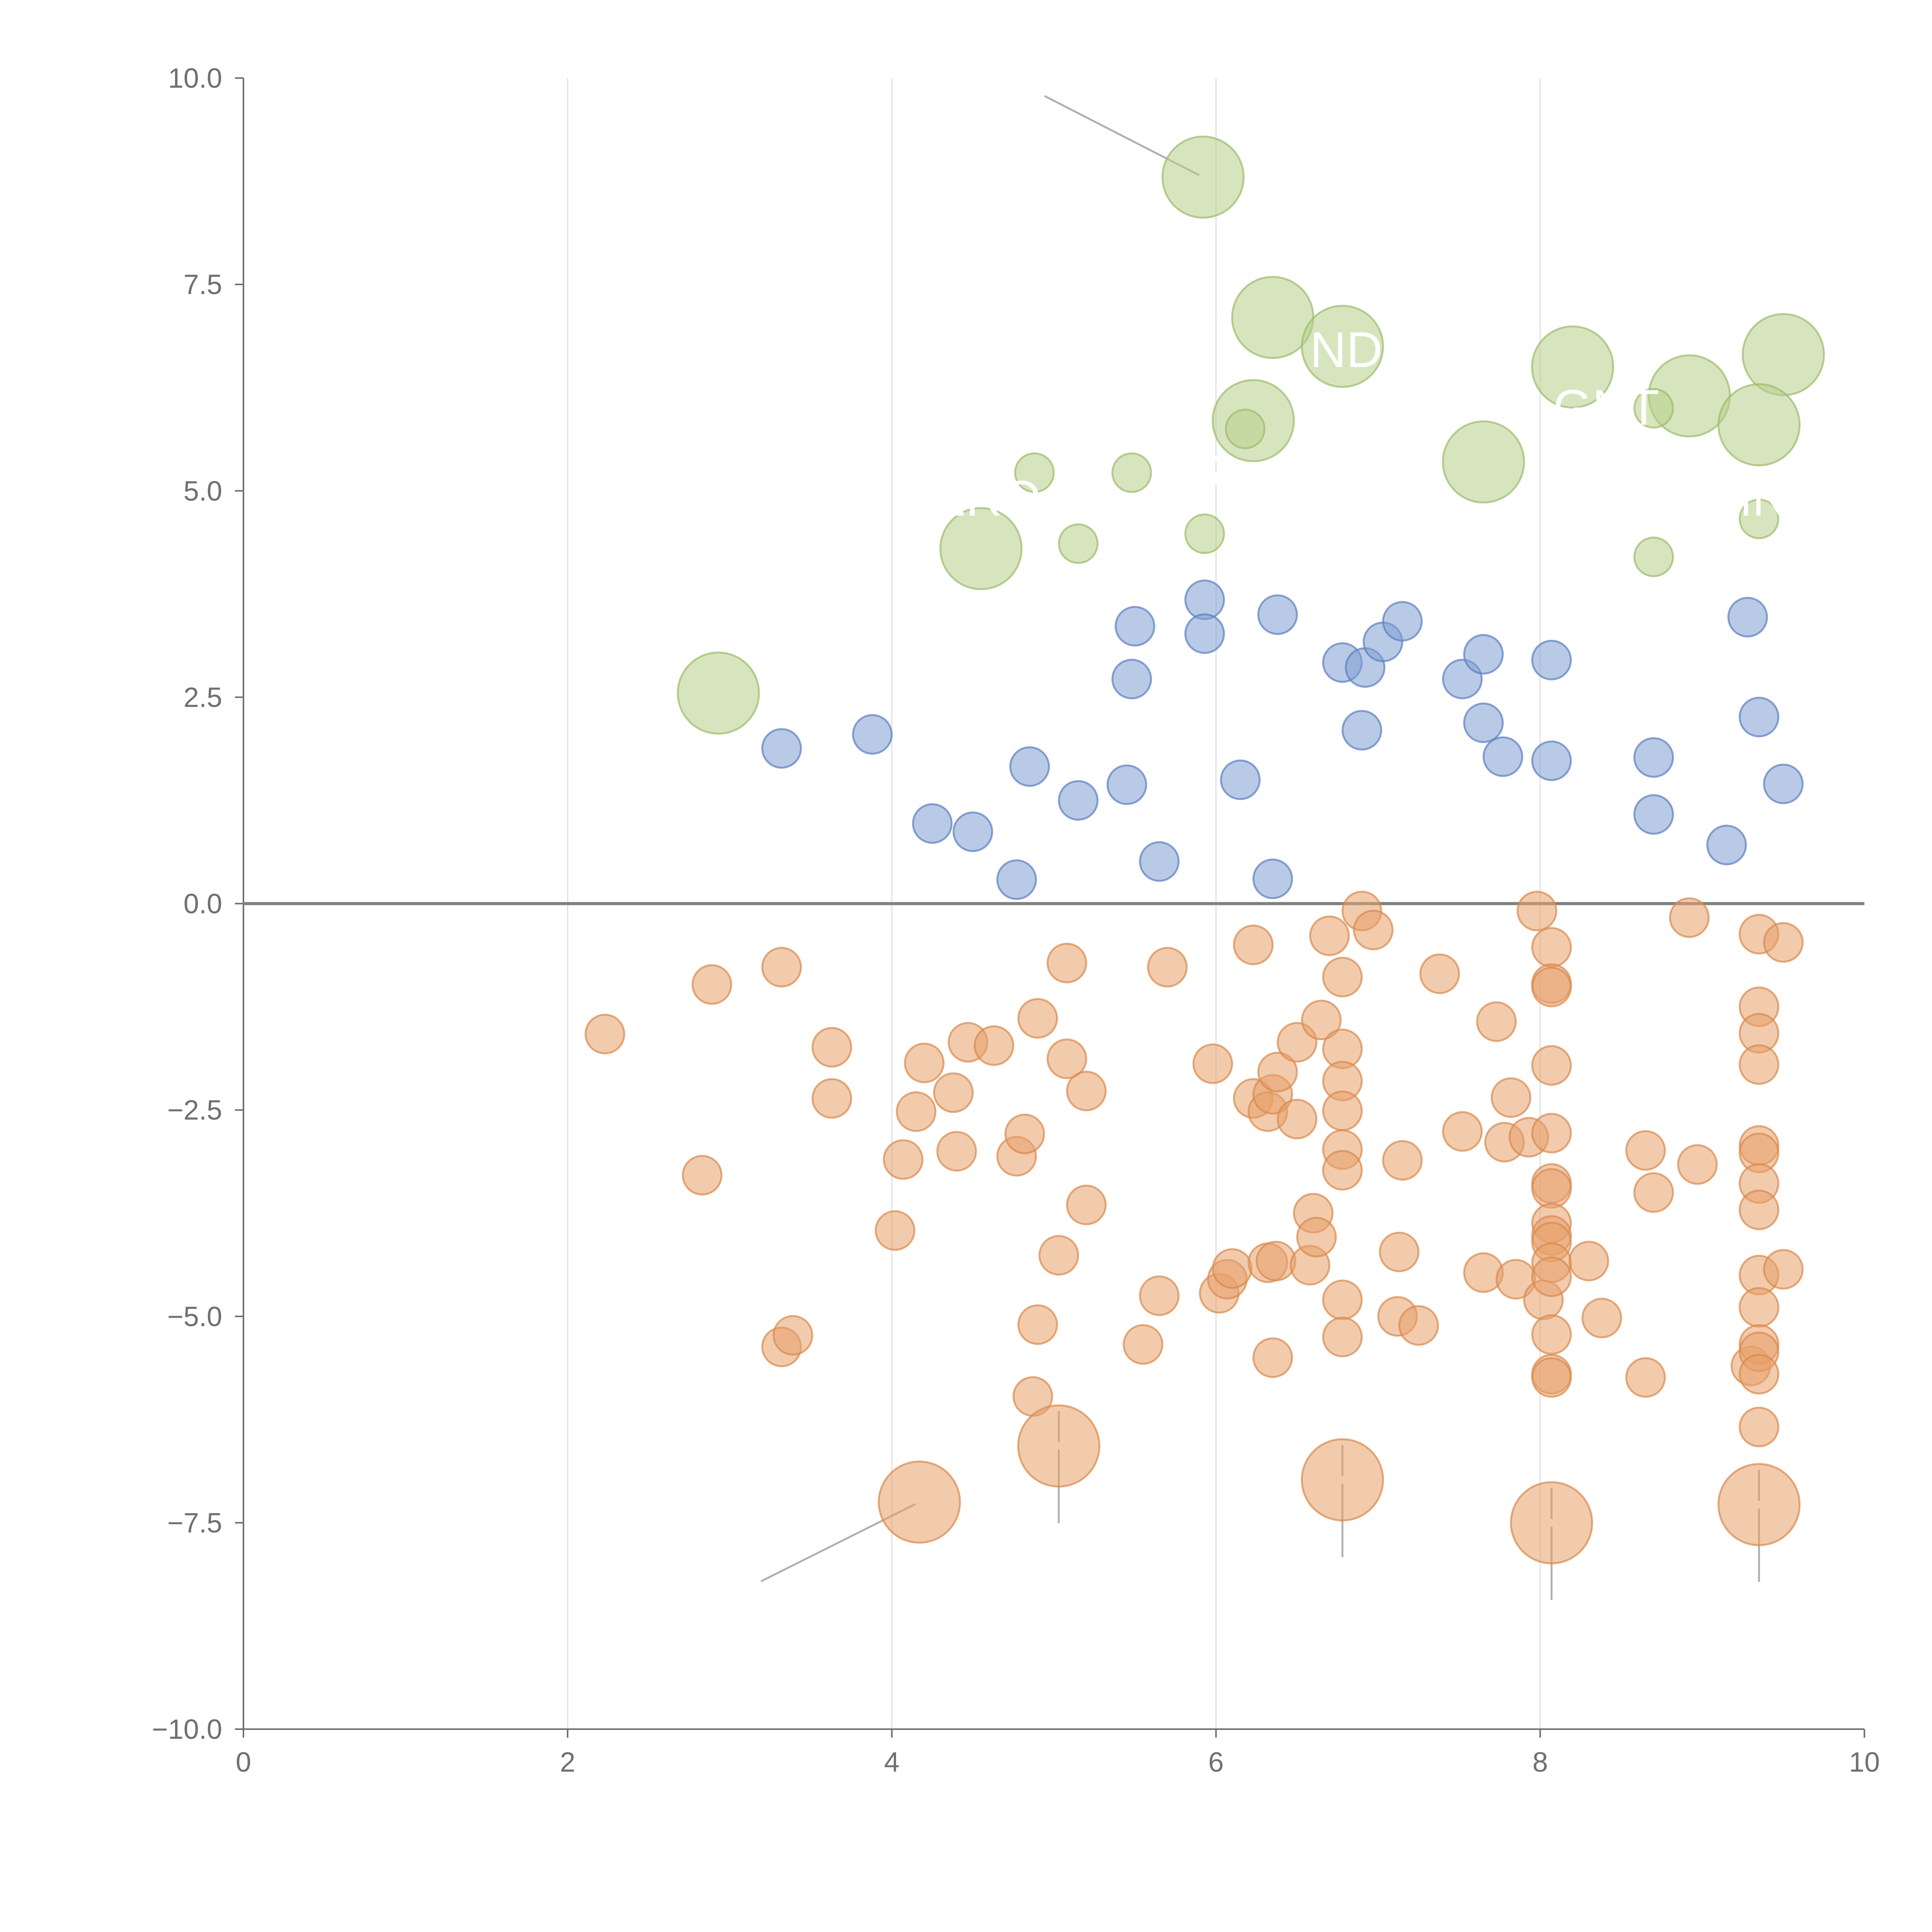 The width and height of the screenshot is (1932, 1932). Describe the element at coordinates (187, 1729) in the screenshot. I see `y-tick-label: −10.0` at that location.